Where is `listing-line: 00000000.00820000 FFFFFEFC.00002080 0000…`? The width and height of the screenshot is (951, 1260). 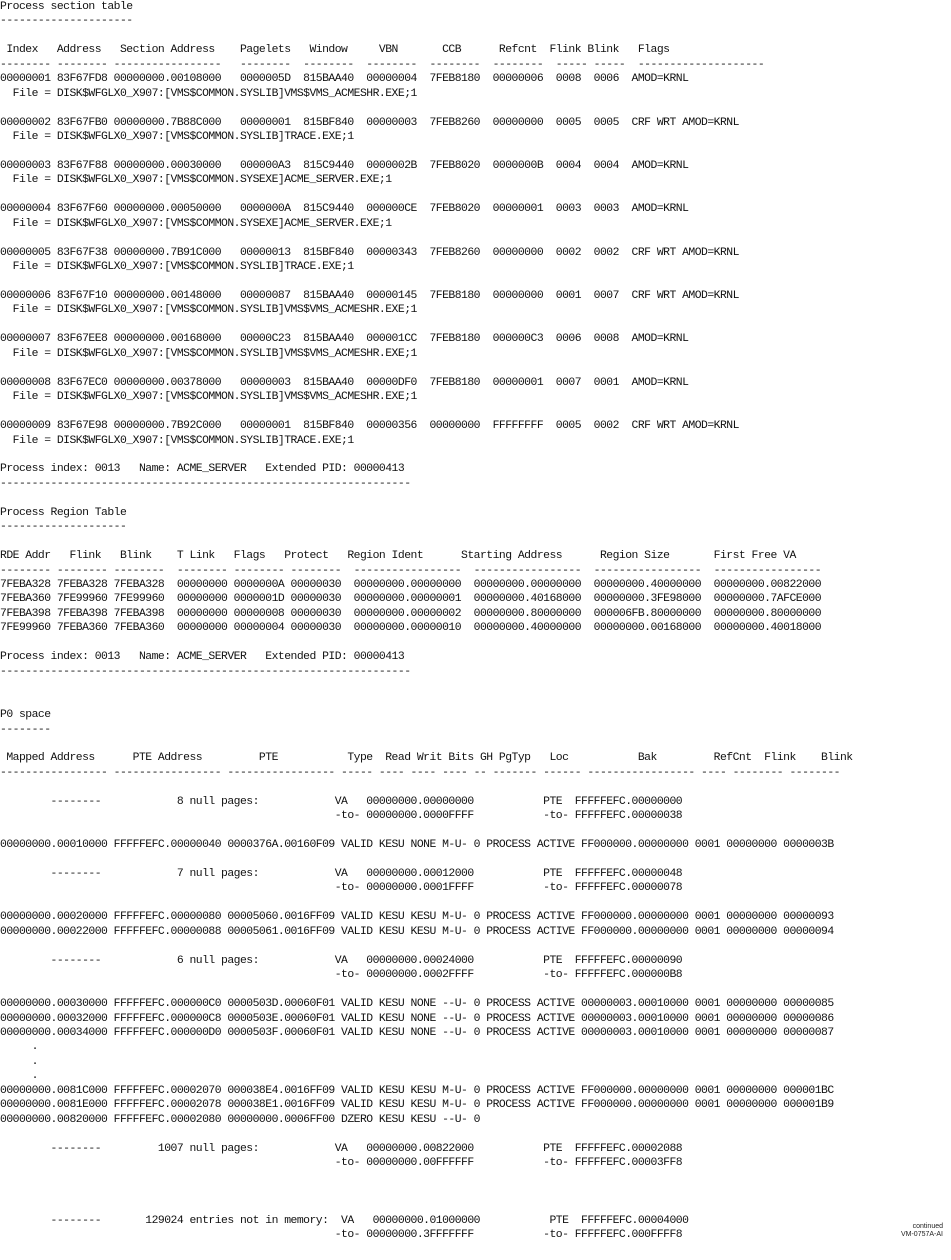
listing-line: 00000000.00820000 FFFFFEFC.00002080 0000… is located at coordinates (240, 1119).